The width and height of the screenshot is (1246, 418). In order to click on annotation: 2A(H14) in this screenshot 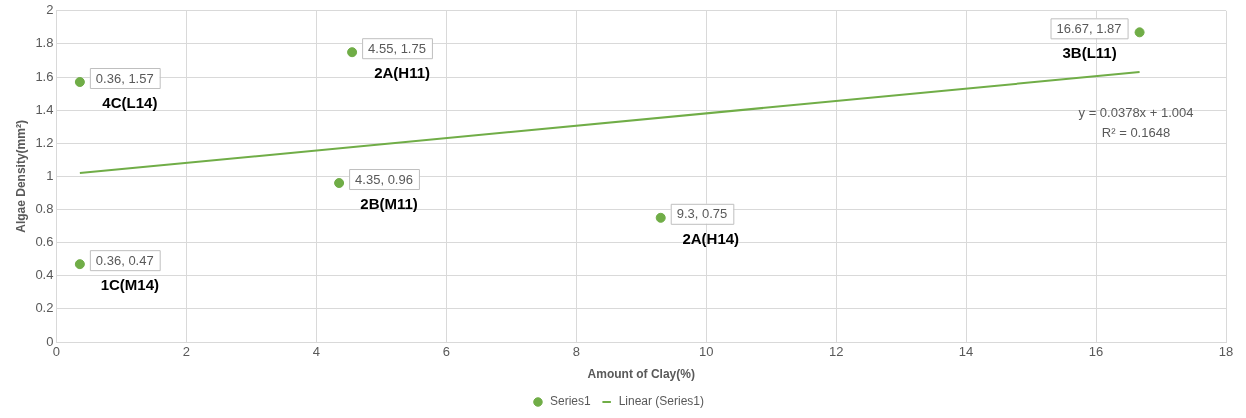, I will do `click(711, 238)`.